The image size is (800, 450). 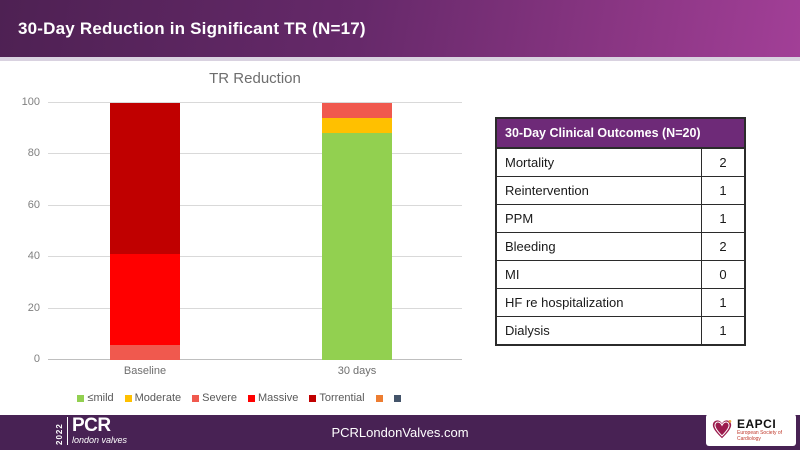 I want to click on row-label: MI, so click(x=512, y=274).